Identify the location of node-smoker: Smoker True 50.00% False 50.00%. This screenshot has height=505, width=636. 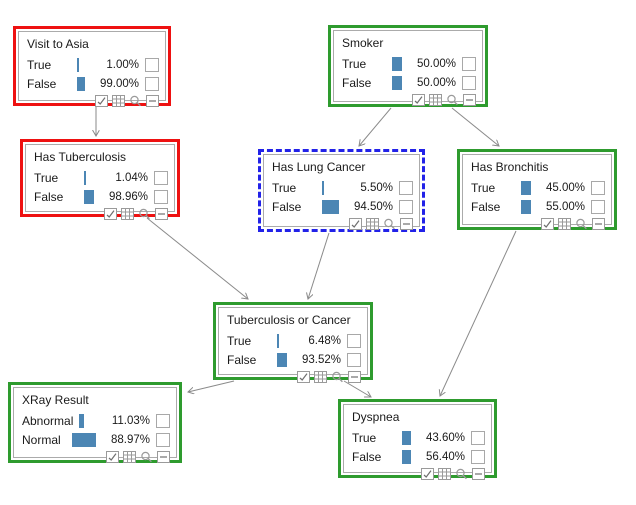
(408, 66).